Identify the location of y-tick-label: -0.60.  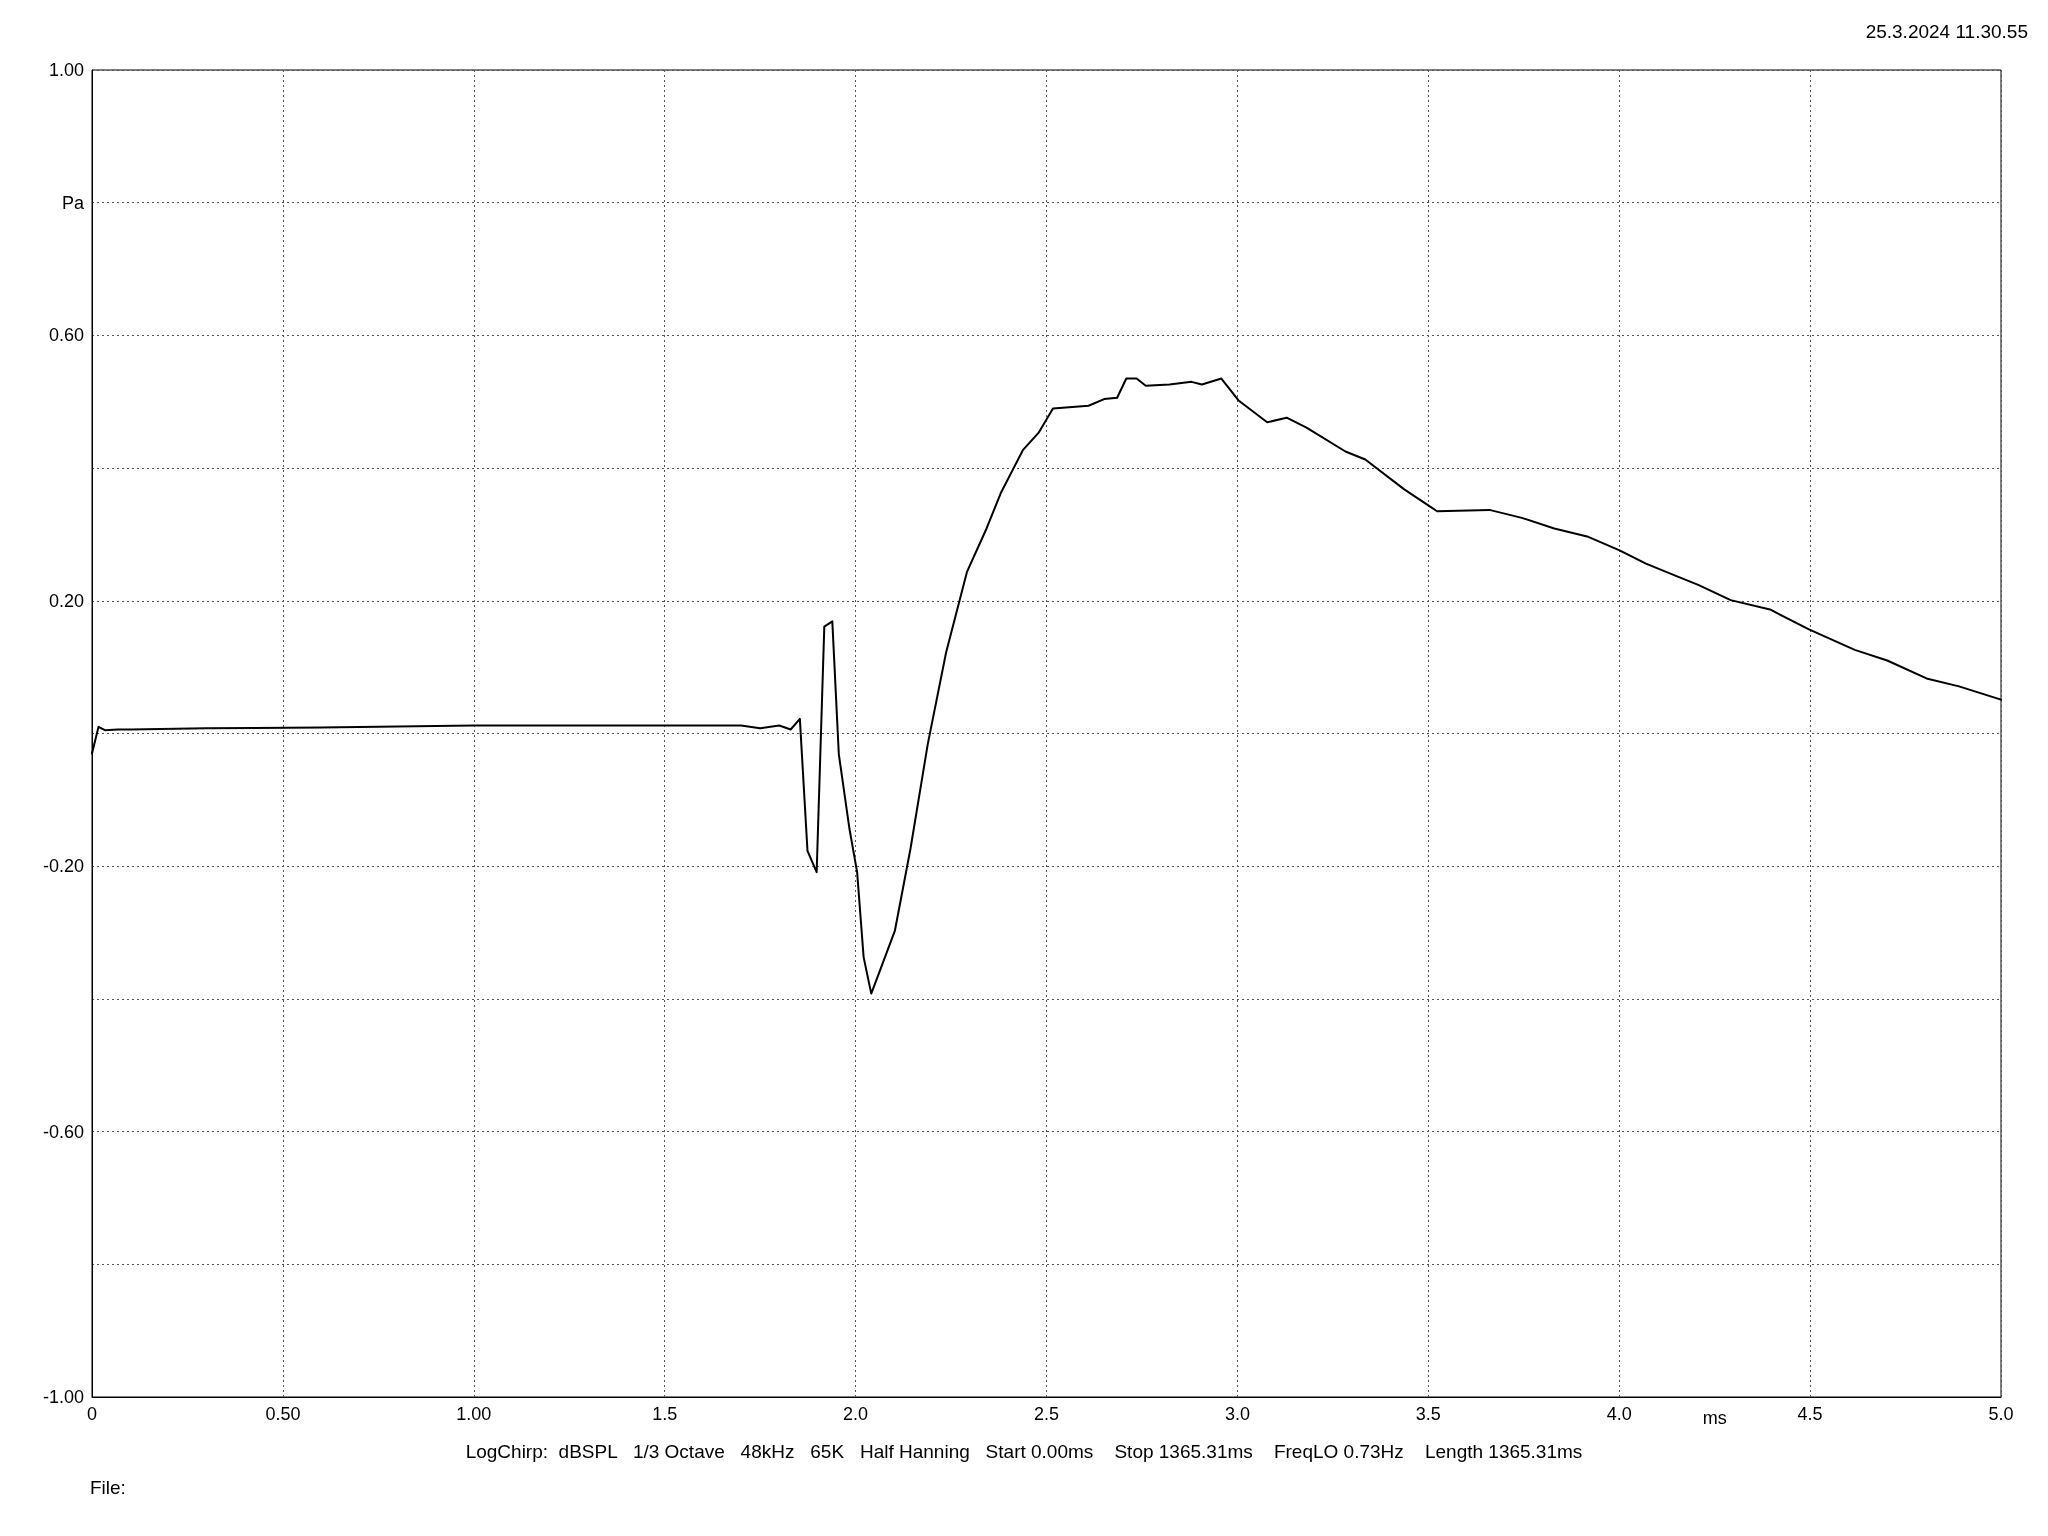
(63, 1131).